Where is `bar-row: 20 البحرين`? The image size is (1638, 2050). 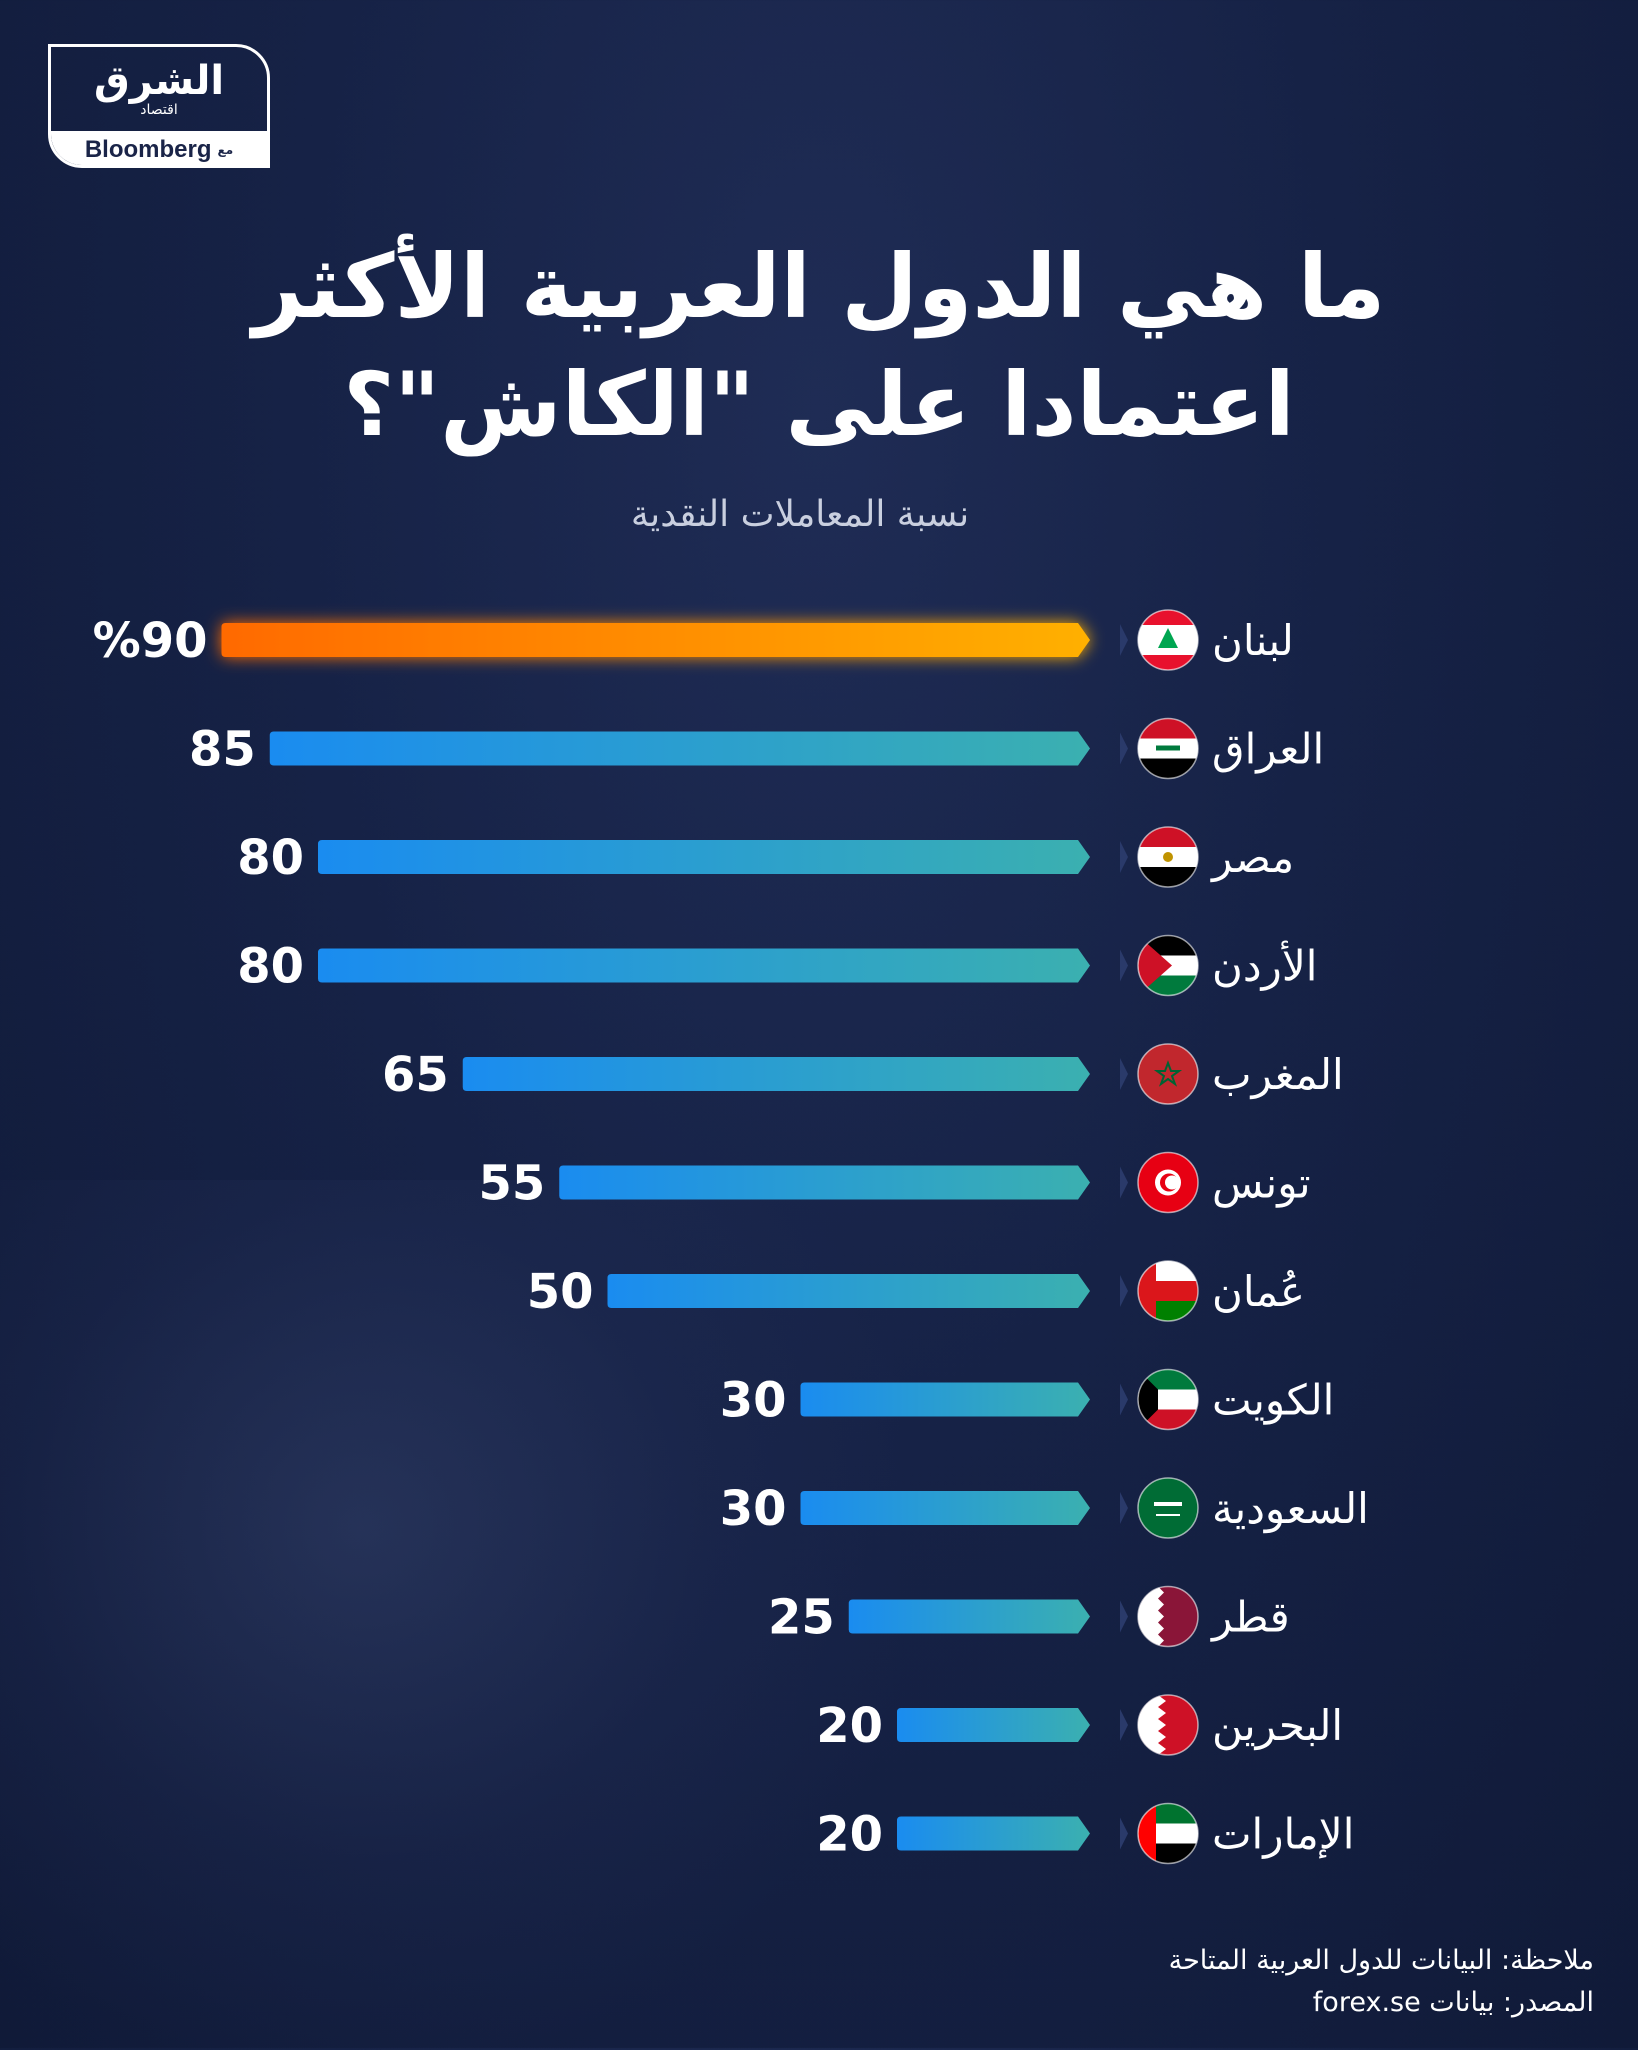
bar-row: 20 البحرين is located at coordinates (1079, 1725).